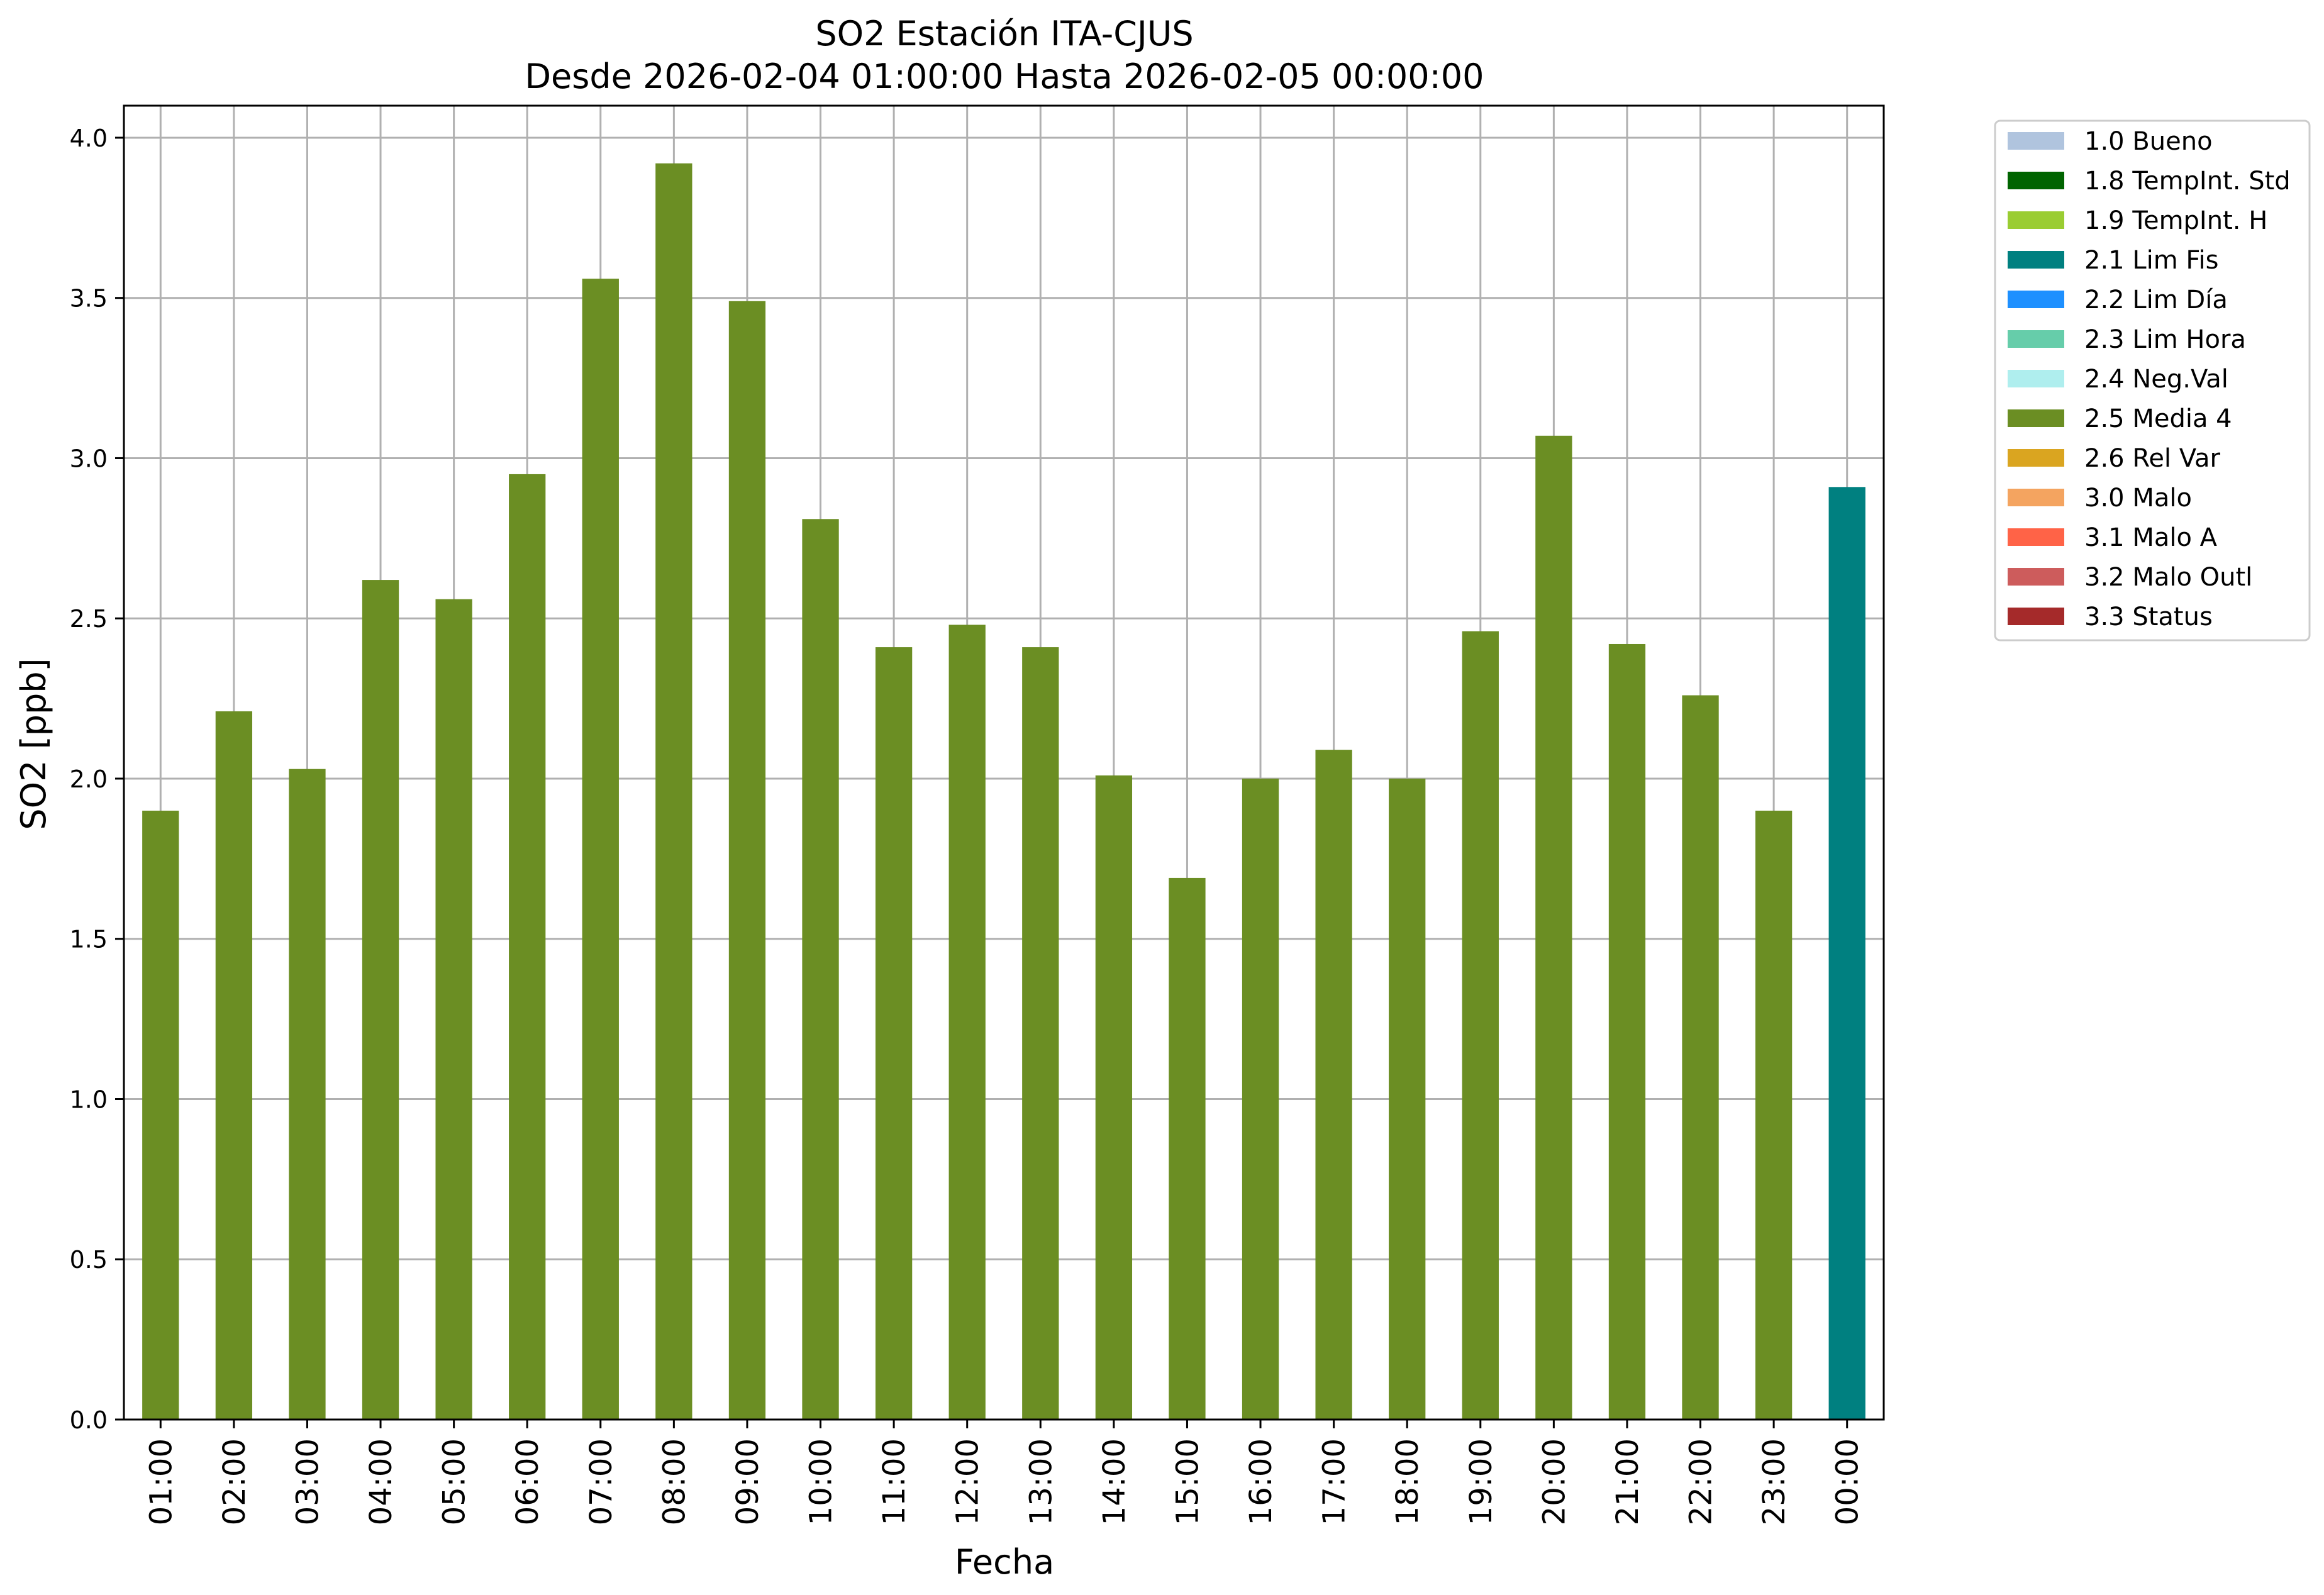  What do you see at coordinates (89, 939) in the screenshot?
I see `y-tick-label: 1.5` at bounding box center [89, 939].